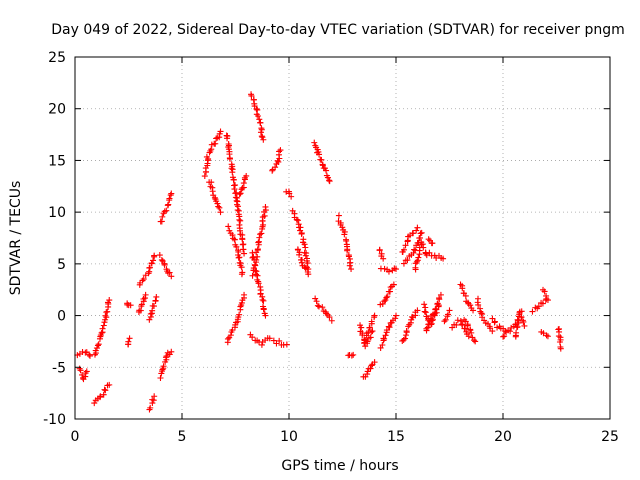  Describe the element at coordinates (57, 161) in the screenshot. I see `y-tick-label: 15` at that location.